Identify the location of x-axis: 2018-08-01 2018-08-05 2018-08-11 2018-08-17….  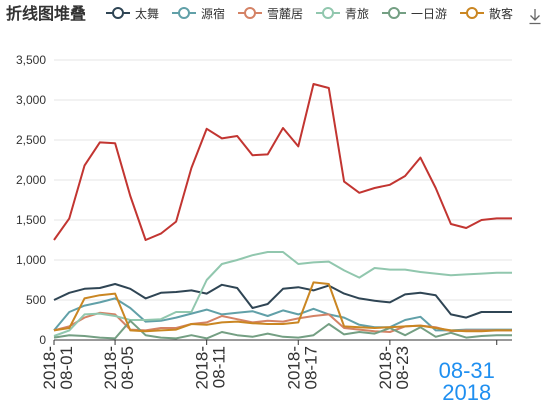
(269, 372).